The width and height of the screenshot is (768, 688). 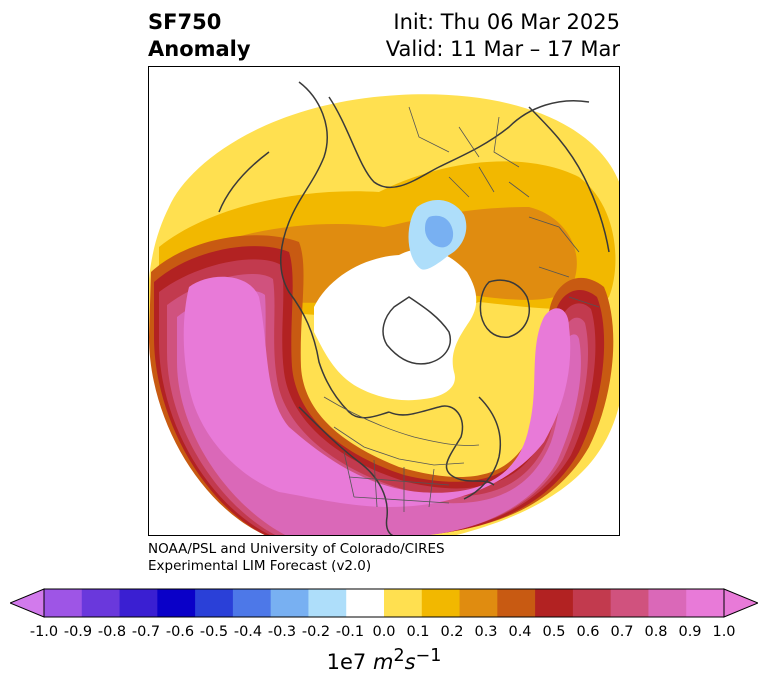 I want to click on colorbar-tick-label: 0.0, so click(x=384, y=632).